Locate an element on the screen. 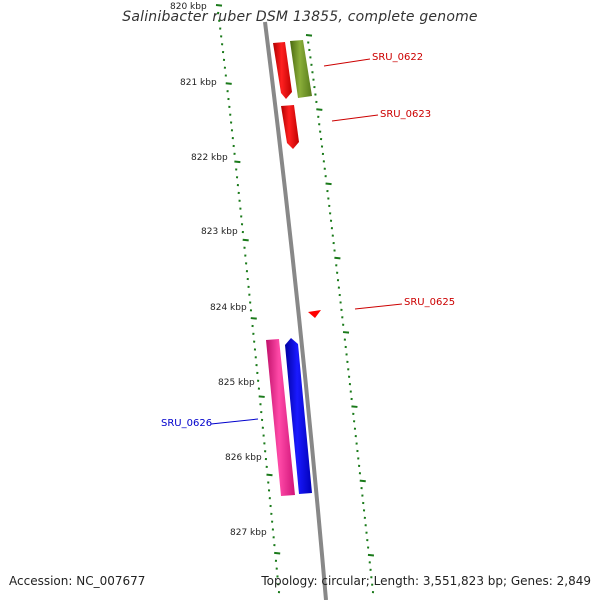 This screenshot has height=600, width=600. ruler-label-826: 826 kbp is located at coordinates (243, 458).